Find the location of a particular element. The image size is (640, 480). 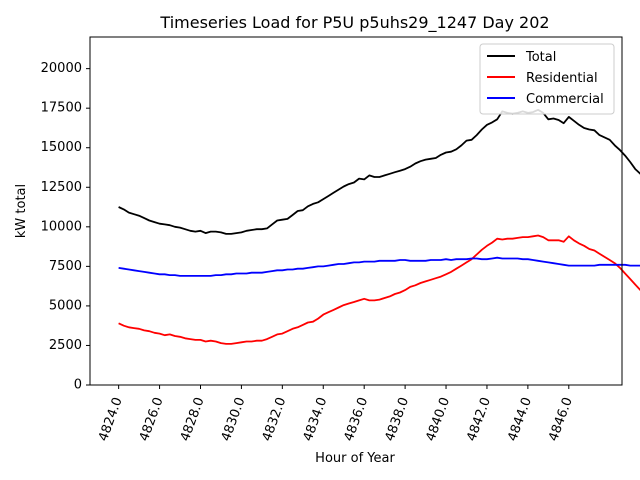

x-axis-label: Hour of Year is located at coordinates (355, 458).